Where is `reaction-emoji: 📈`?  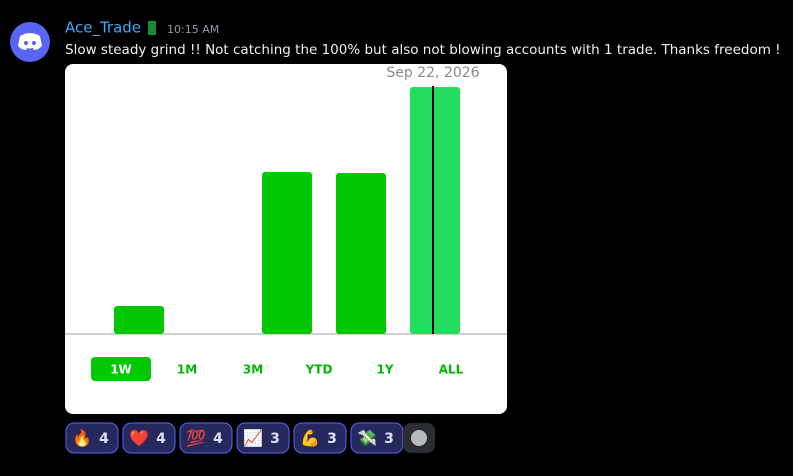
reaction-emoji: 📈 is located at coordinates (253, 438).